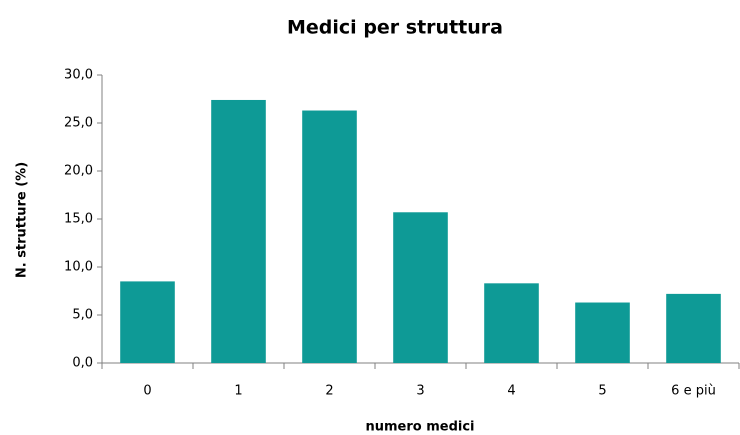 This screenshot has width=740, height=435. Describe the element at coordinates (419, 427) in the screenshot. I see `x-axis-title: numero medici` at that location.